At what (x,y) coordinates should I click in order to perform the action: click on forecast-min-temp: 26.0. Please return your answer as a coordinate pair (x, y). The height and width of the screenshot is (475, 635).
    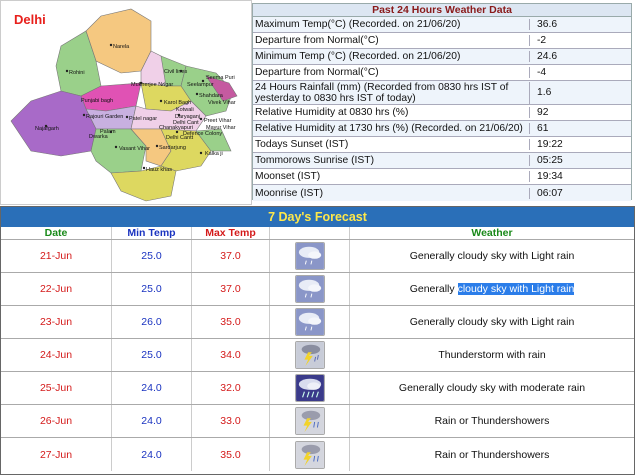
    Looking at the image, I should click on (152, 322).